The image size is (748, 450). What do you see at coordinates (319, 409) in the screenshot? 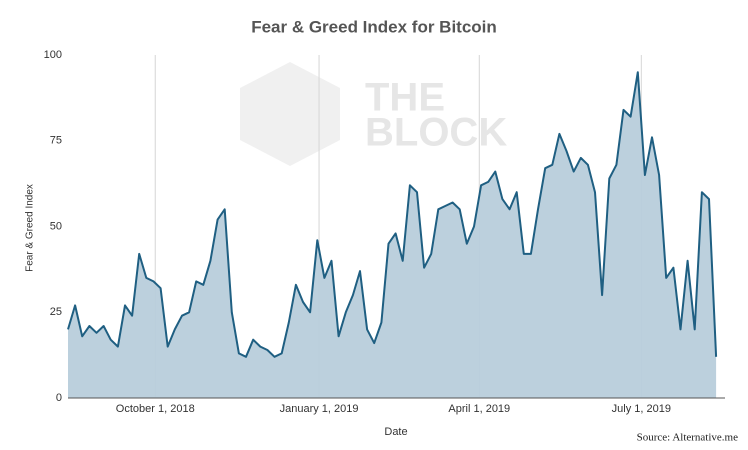
I see `x-tick-label: January 1, 2019` at bounding box center [319, 409].